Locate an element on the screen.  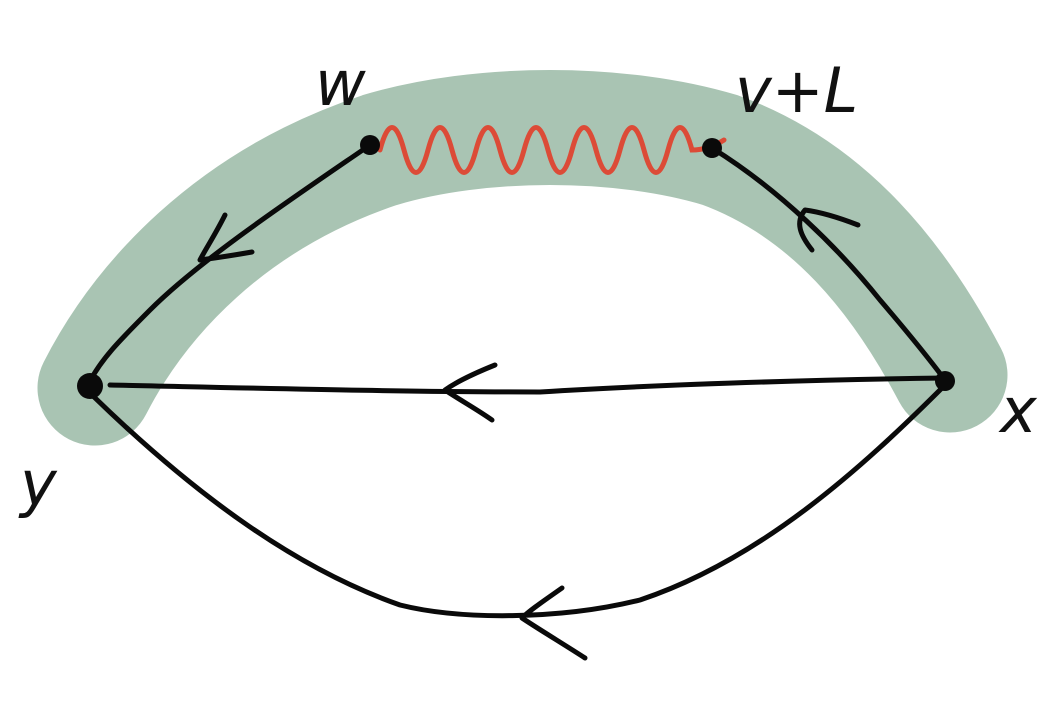
node-label: w is located at coordinates (340, 83).